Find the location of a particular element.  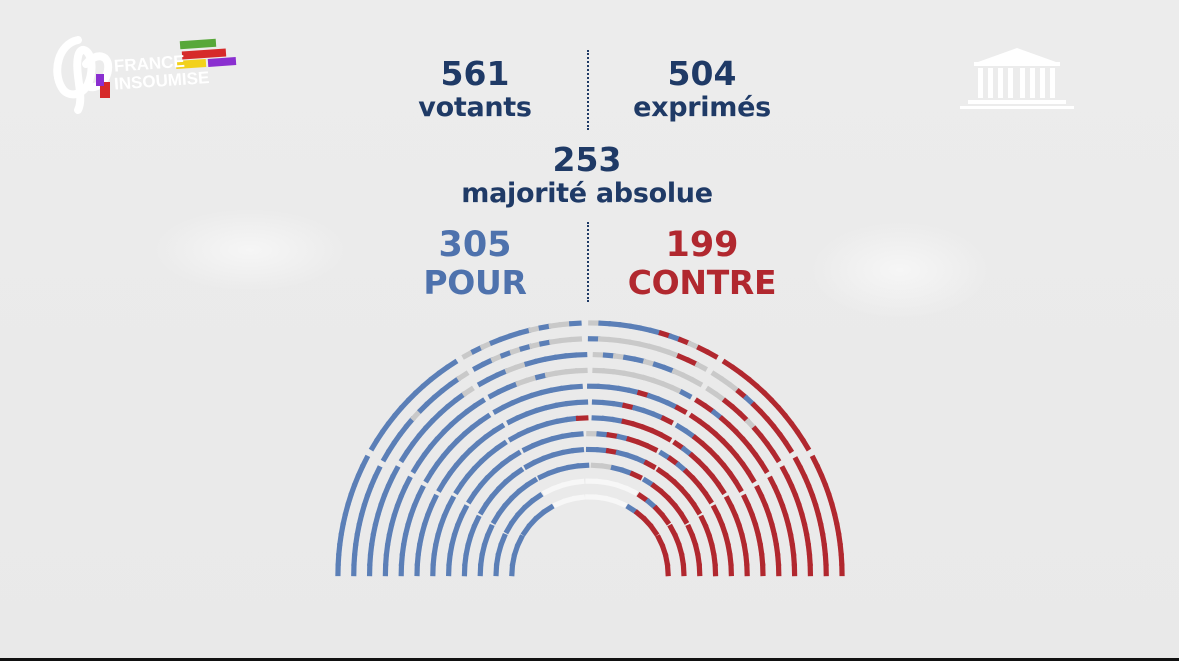

exprimes-stat: 504 exprimés is located at coordinates (702, 90).